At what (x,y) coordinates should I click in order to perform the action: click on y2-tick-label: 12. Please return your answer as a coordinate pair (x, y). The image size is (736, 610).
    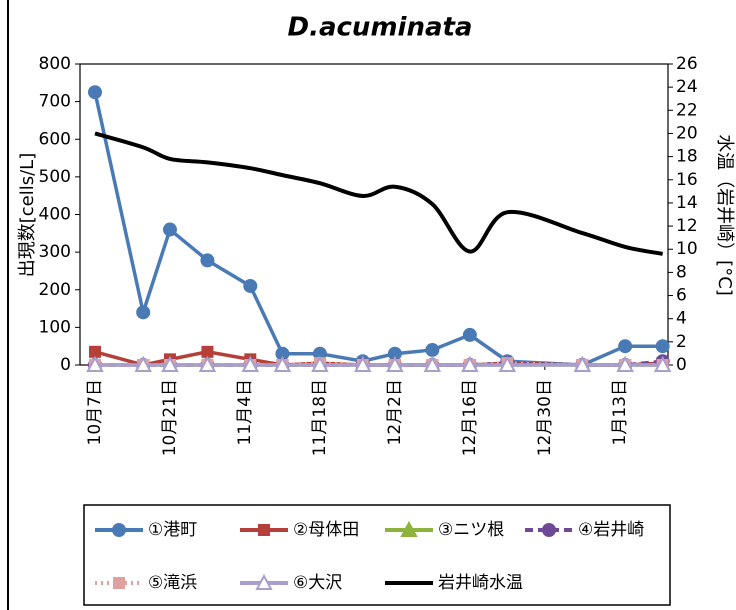
    Looking at the image, I should click on (687, 226).